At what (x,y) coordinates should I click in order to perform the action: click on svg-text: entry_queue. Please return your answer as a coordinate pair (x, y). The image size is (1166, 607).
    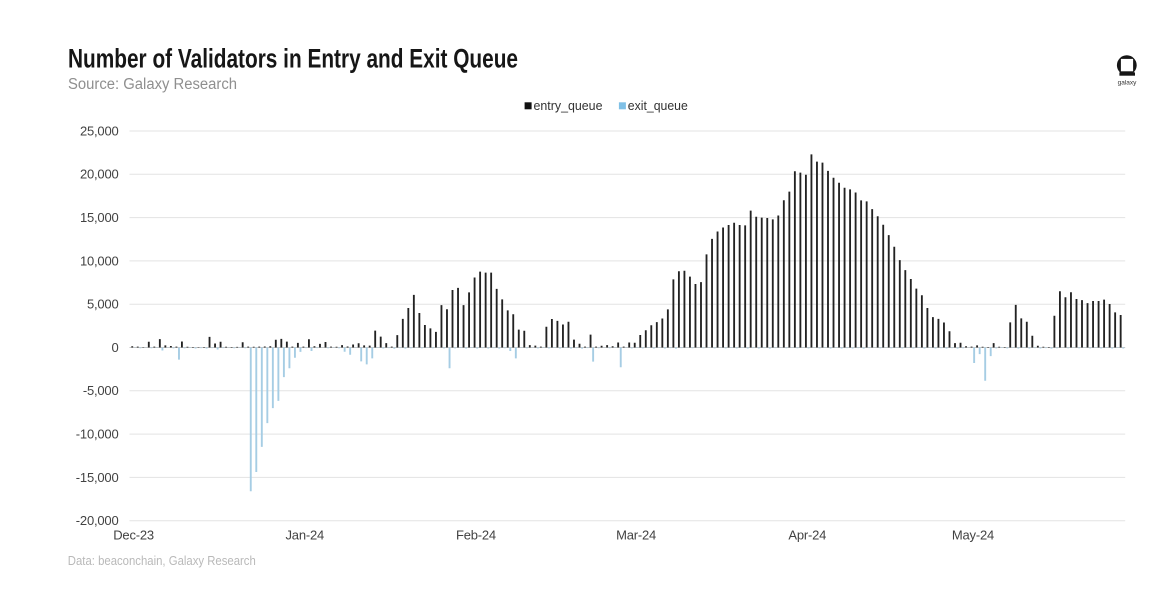
    Looking at the image, I should click on (568, 106).